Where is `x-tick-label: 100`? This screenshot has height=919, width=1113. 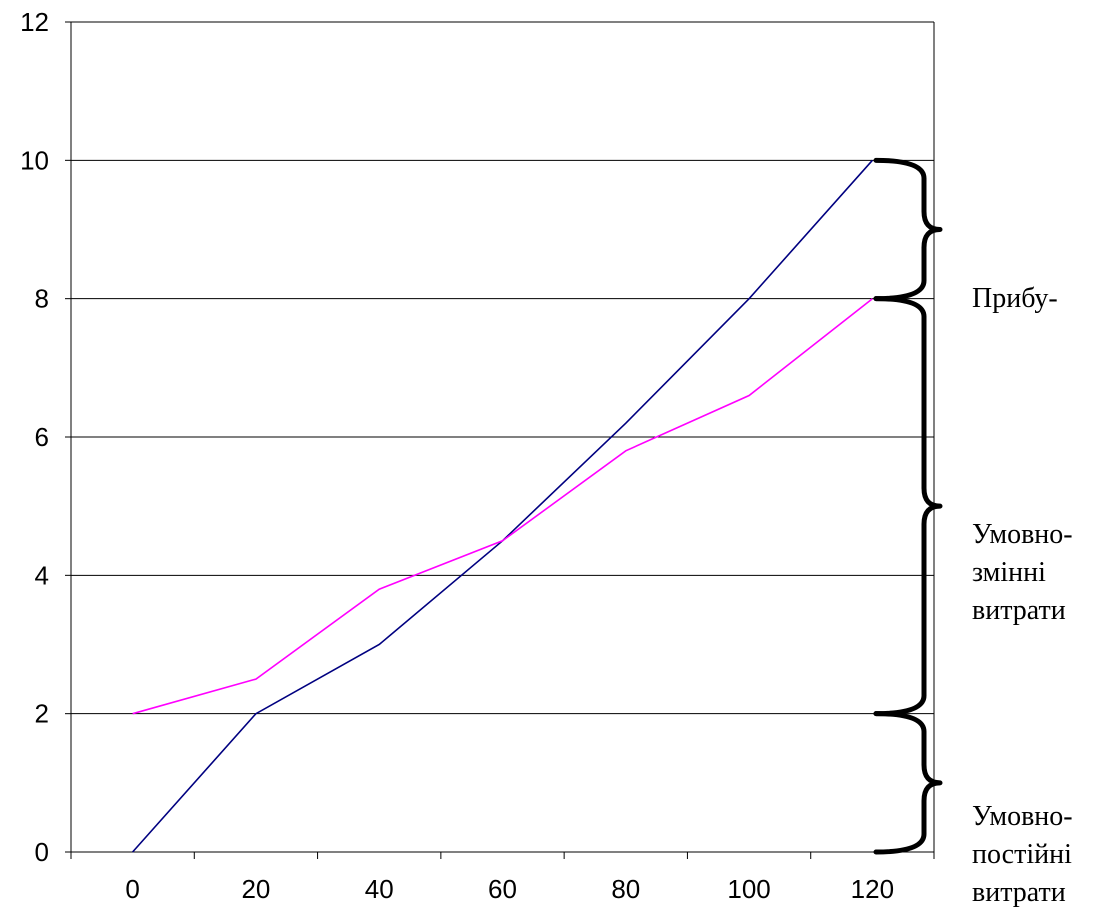
x-tick-label: 100 is located at coordinates (748, 889).